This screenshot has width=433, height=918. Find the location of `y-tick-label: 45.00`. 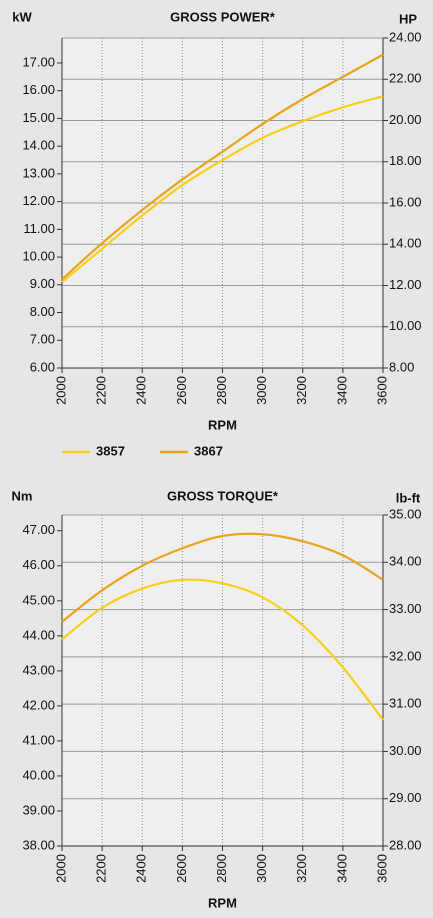

y-tick-label: 45.00 is located at coordinates (38, 599).